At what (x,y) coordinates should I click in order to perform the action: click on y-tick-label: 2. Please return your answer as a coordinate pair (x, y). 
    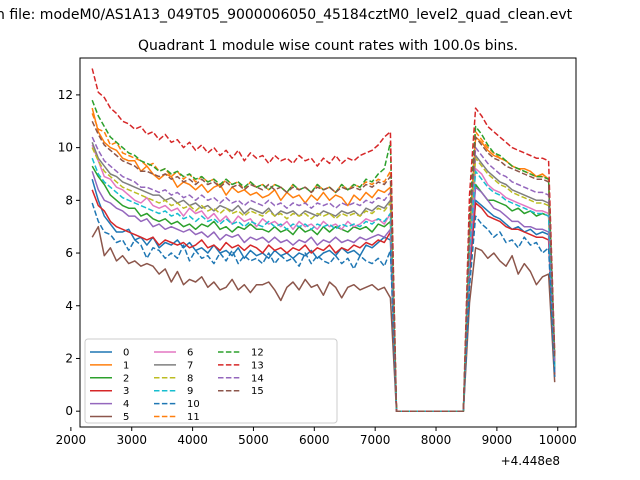
    Looking at the image, I should click on (69, 358).